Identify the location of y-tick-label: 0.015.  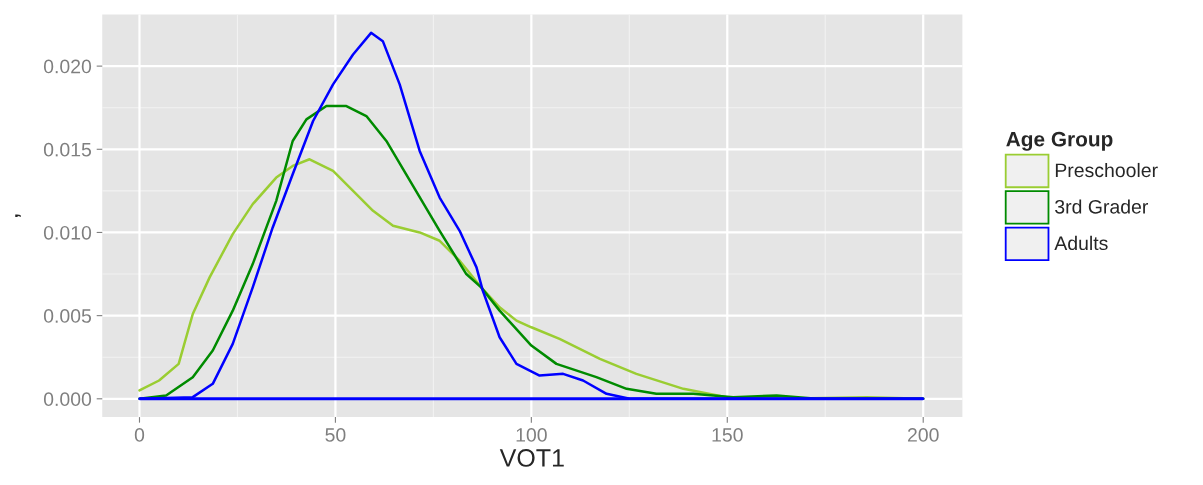
(67, 149).